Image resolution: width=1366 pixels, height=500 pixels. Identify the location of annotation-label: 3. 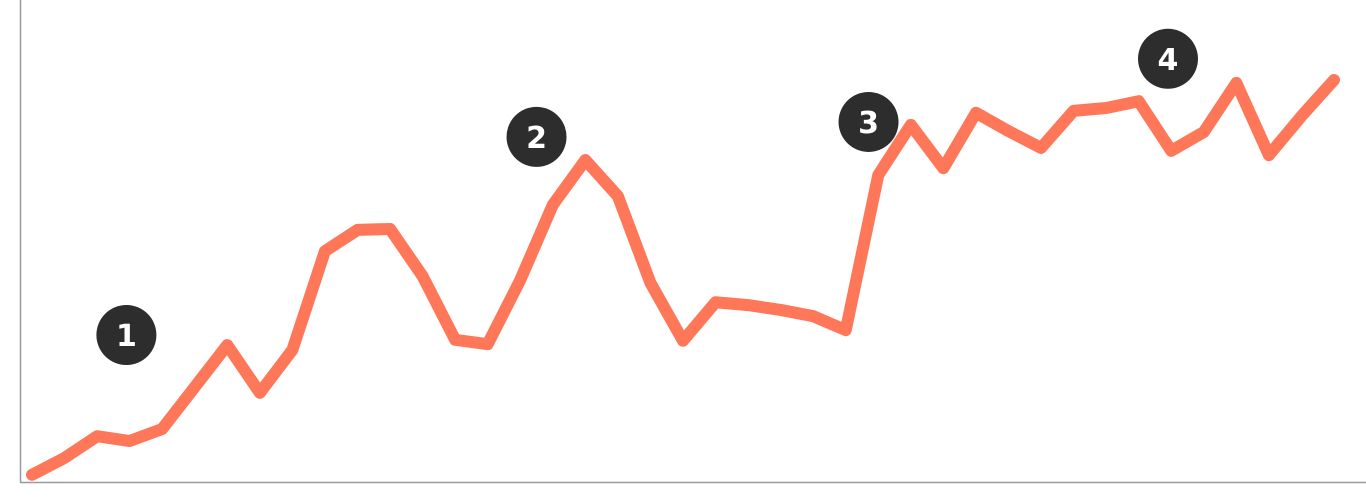
(868, 123).